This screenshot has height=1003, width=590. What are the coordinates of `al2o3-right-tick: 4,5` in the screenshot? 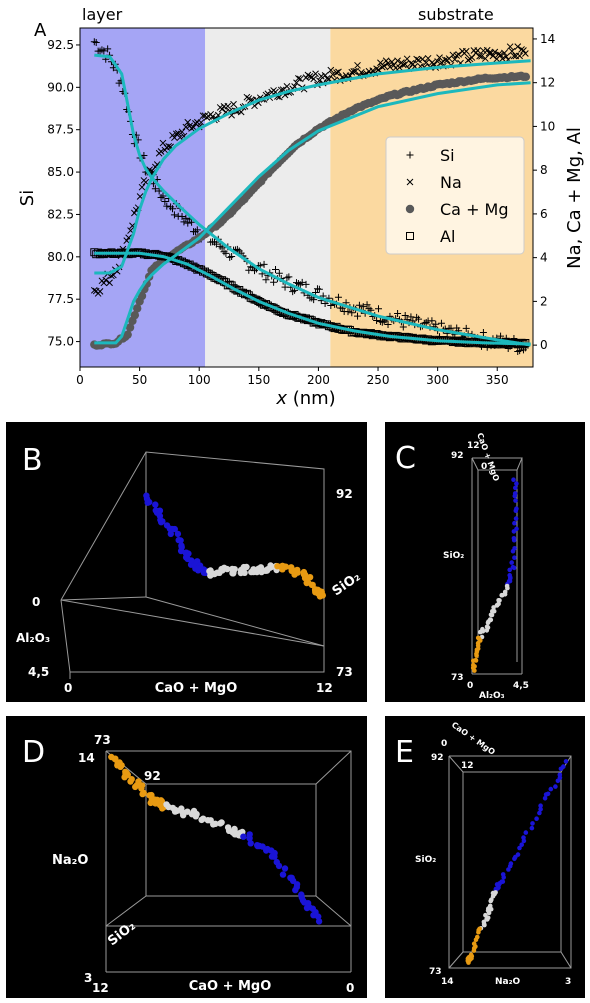 It's located at (521, 686).